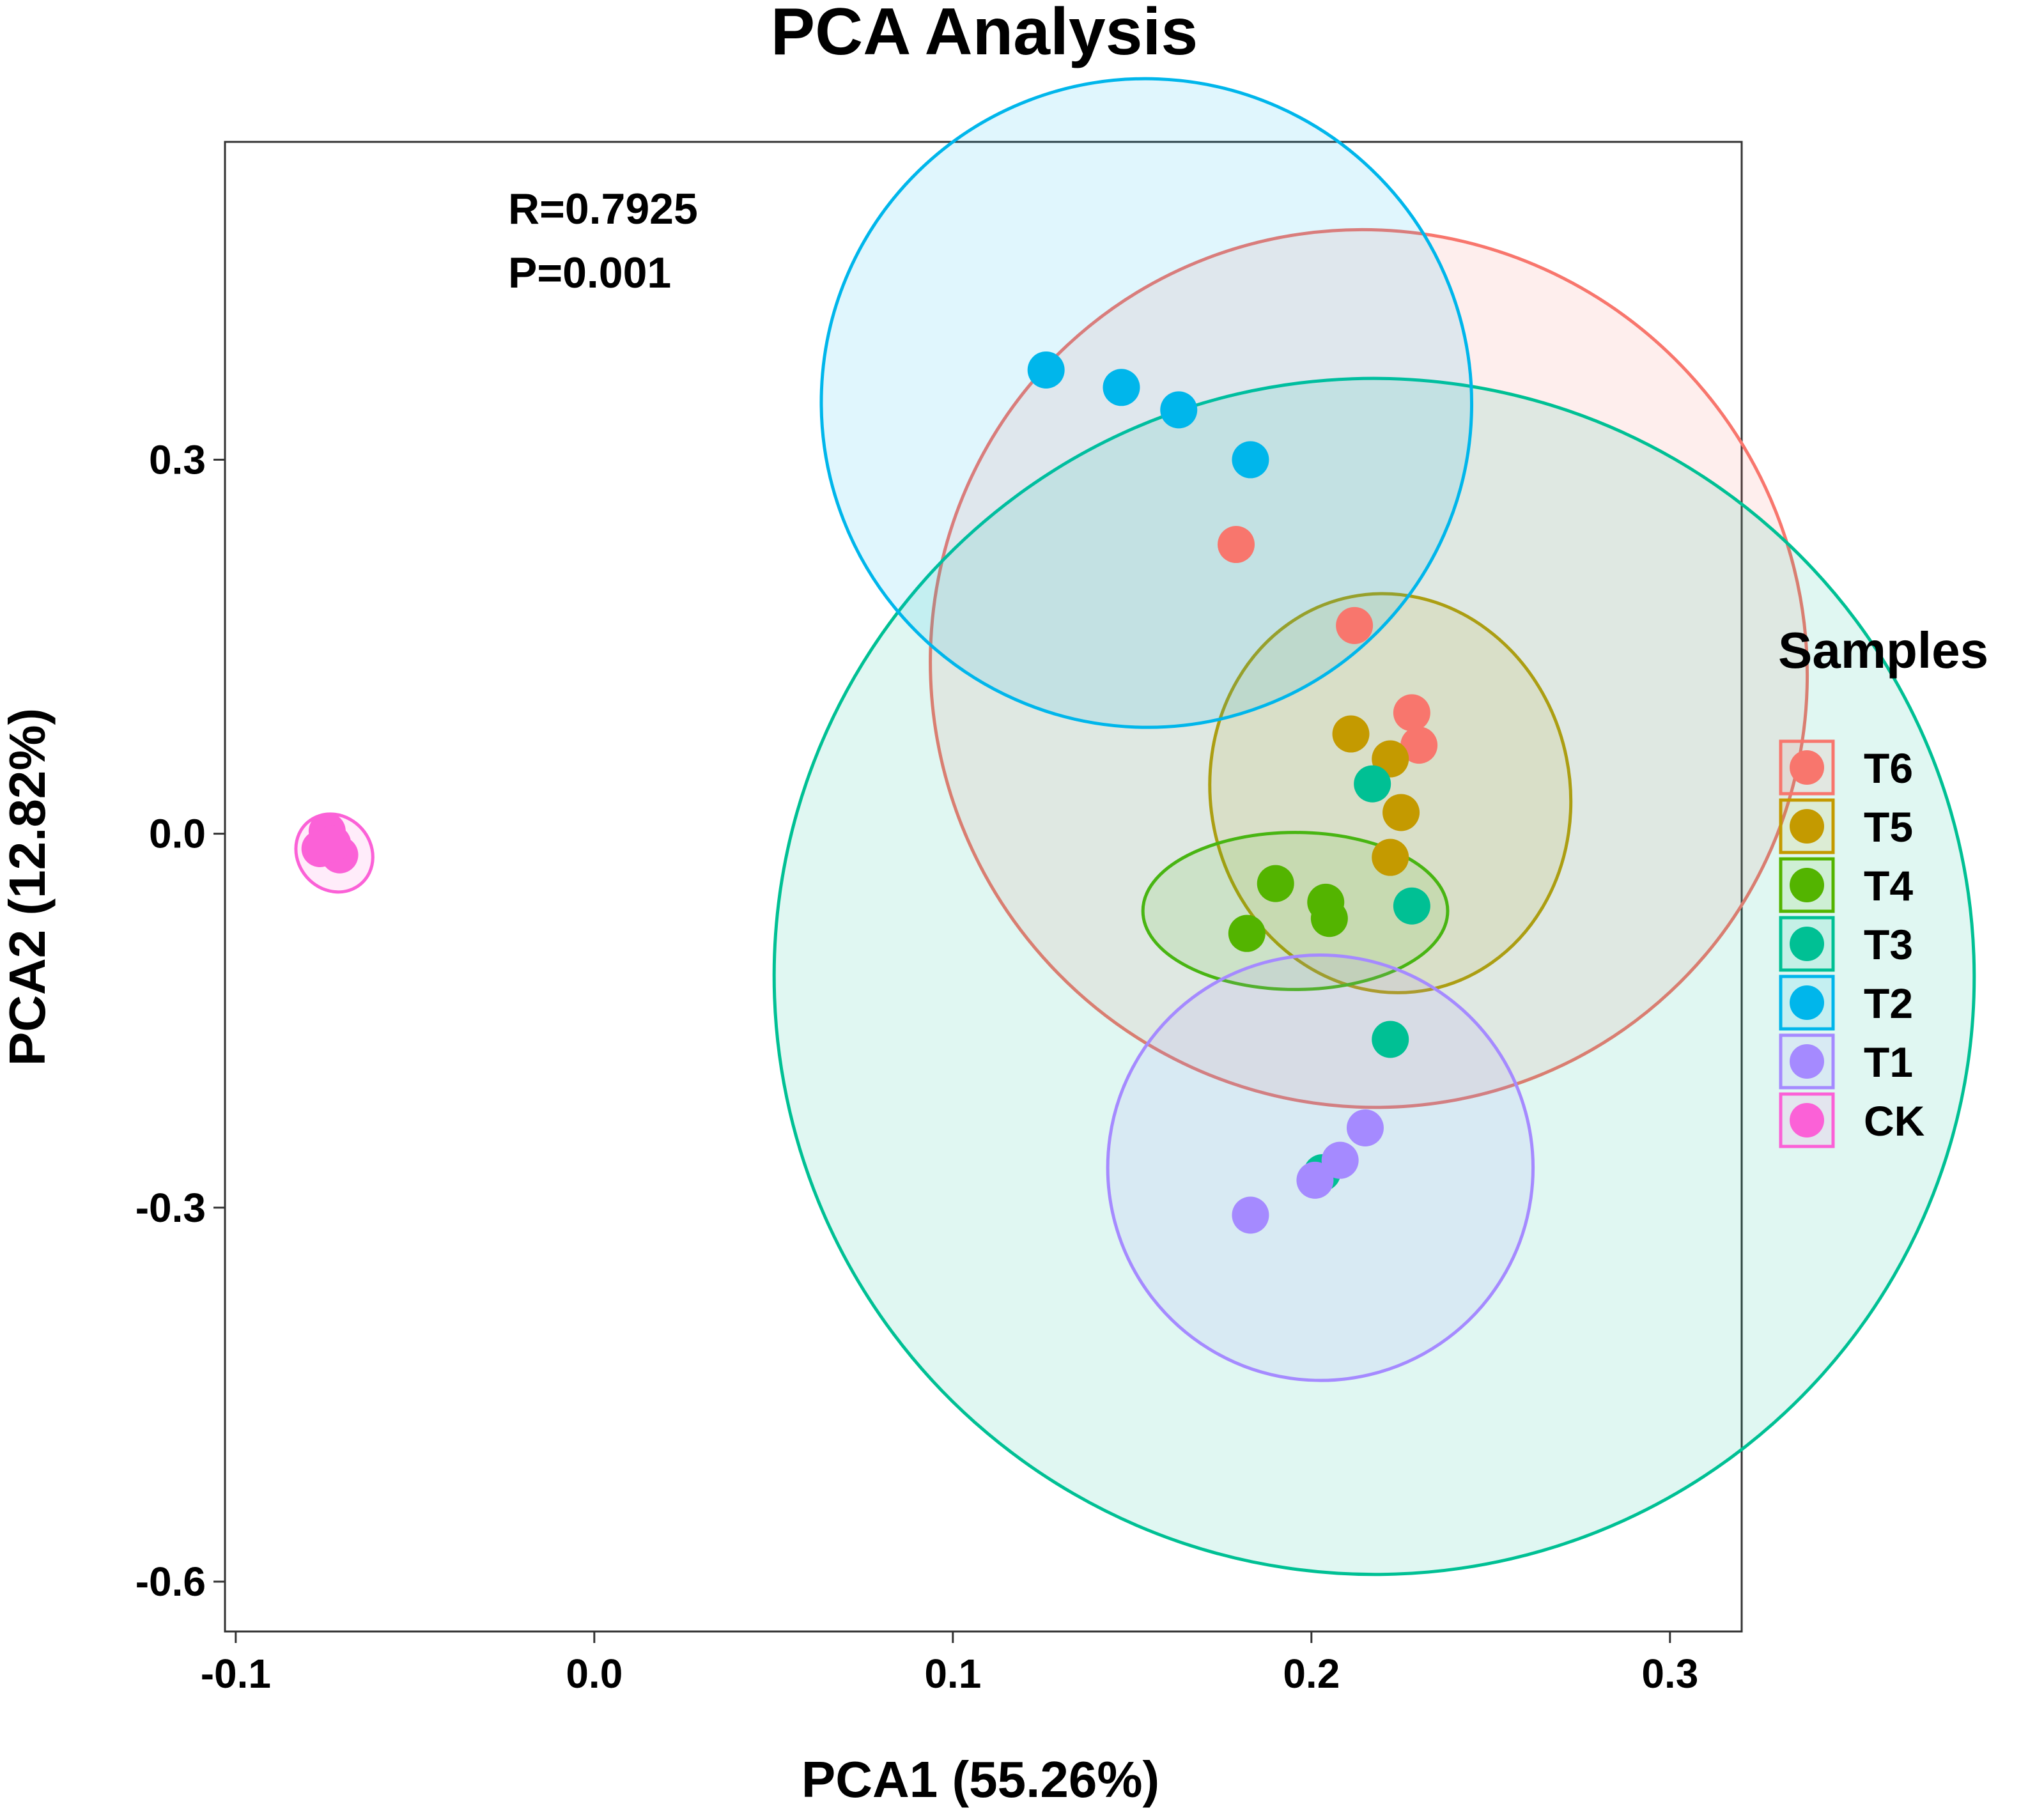 The width and height of the screenshot is (2021, 1820). Describe the element at coordinates (1147, 403) in the screenshot. I see `ellipse-t2` at that location.